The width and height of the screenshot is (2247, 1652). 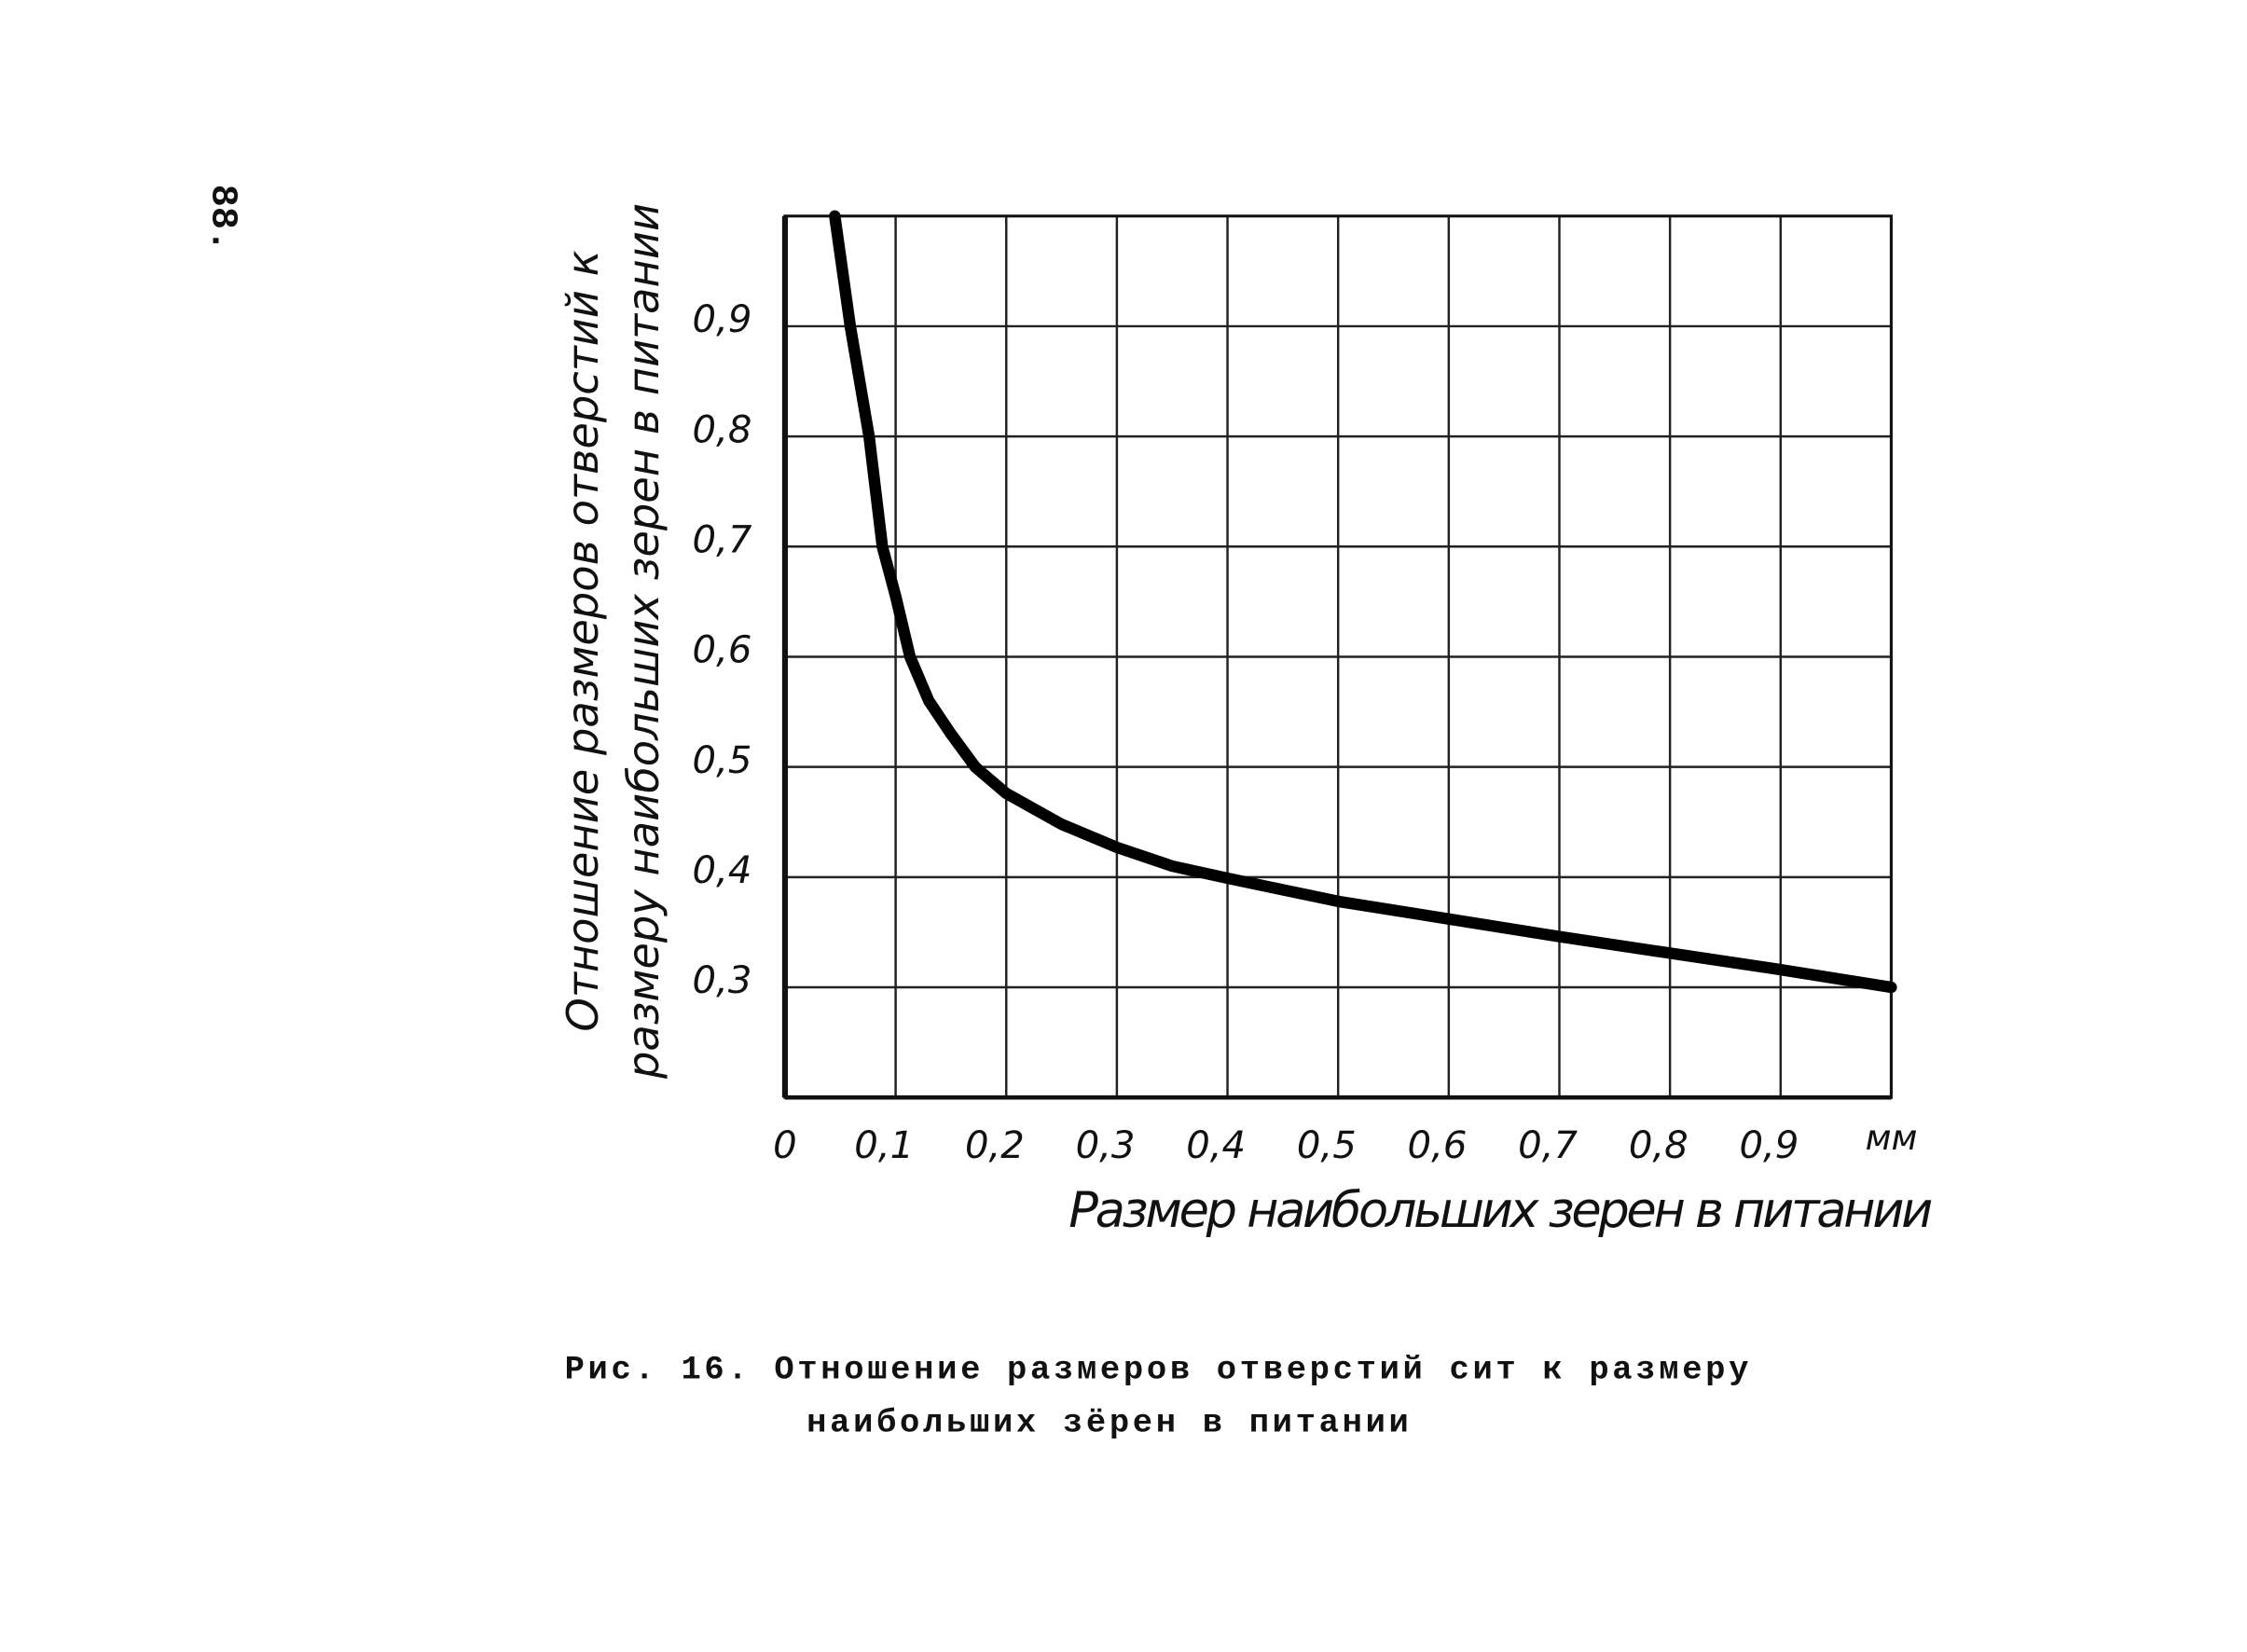 I want to click on x-tick-label: 0,4, so click(x=1216, y=1146).